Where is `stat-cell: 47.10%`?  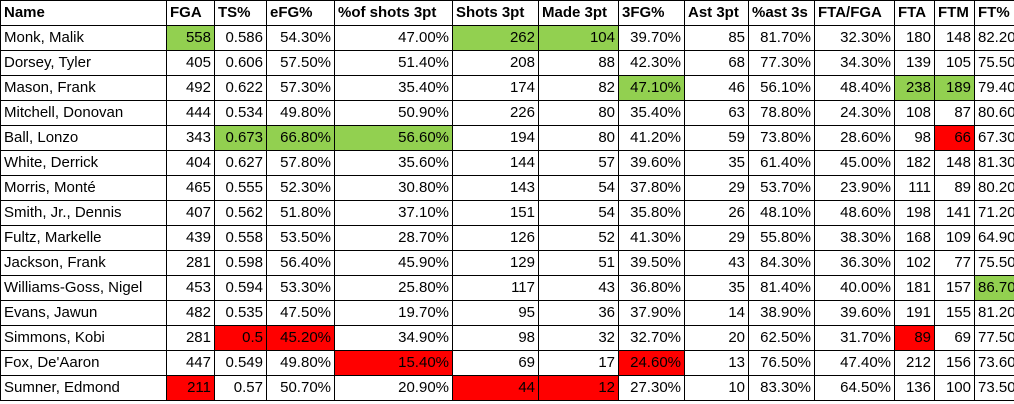
stat-cell: 47.10% is located at coordinates (651, 88).